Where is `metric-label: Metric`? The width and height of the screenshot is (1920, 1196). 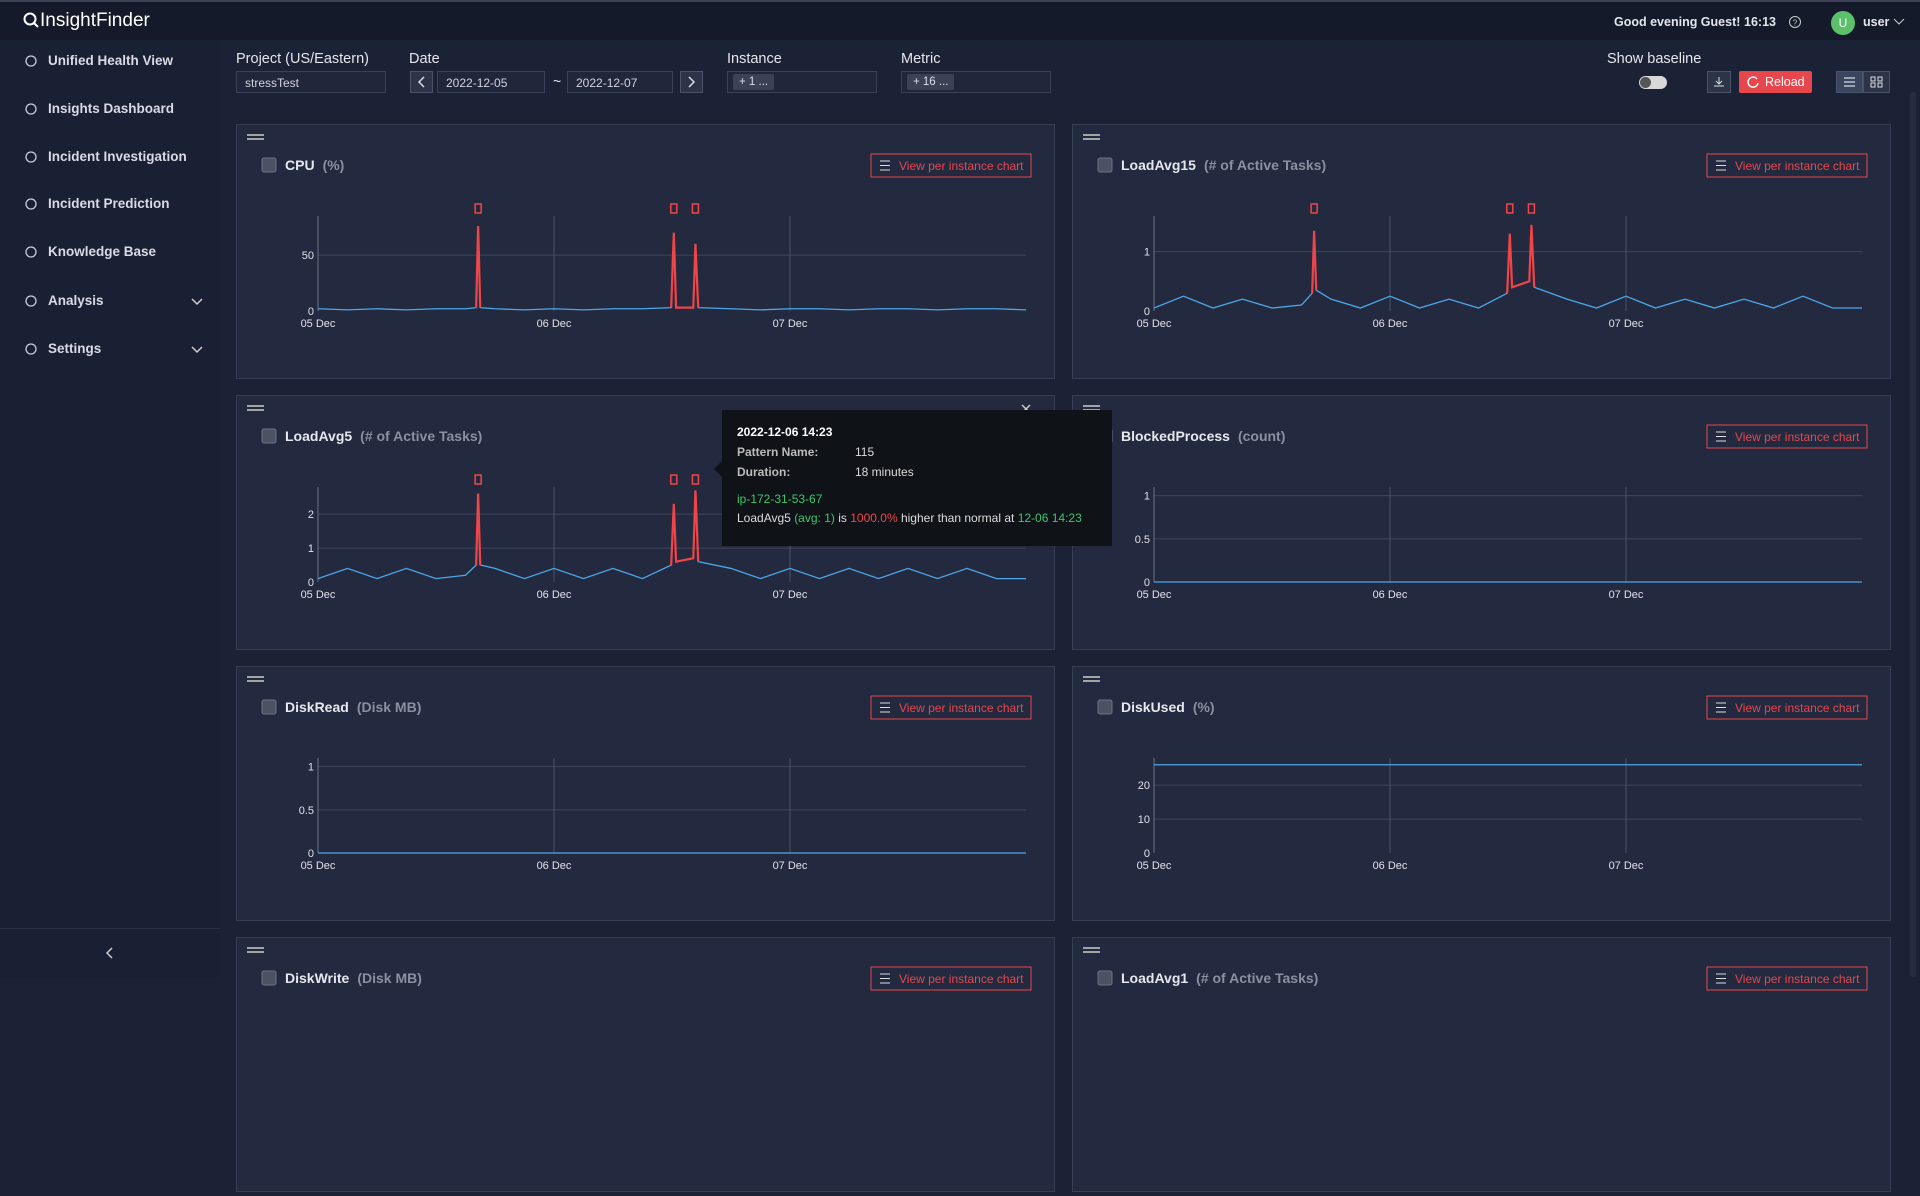 metric-label: Metric is located at coordinates (921, 59).